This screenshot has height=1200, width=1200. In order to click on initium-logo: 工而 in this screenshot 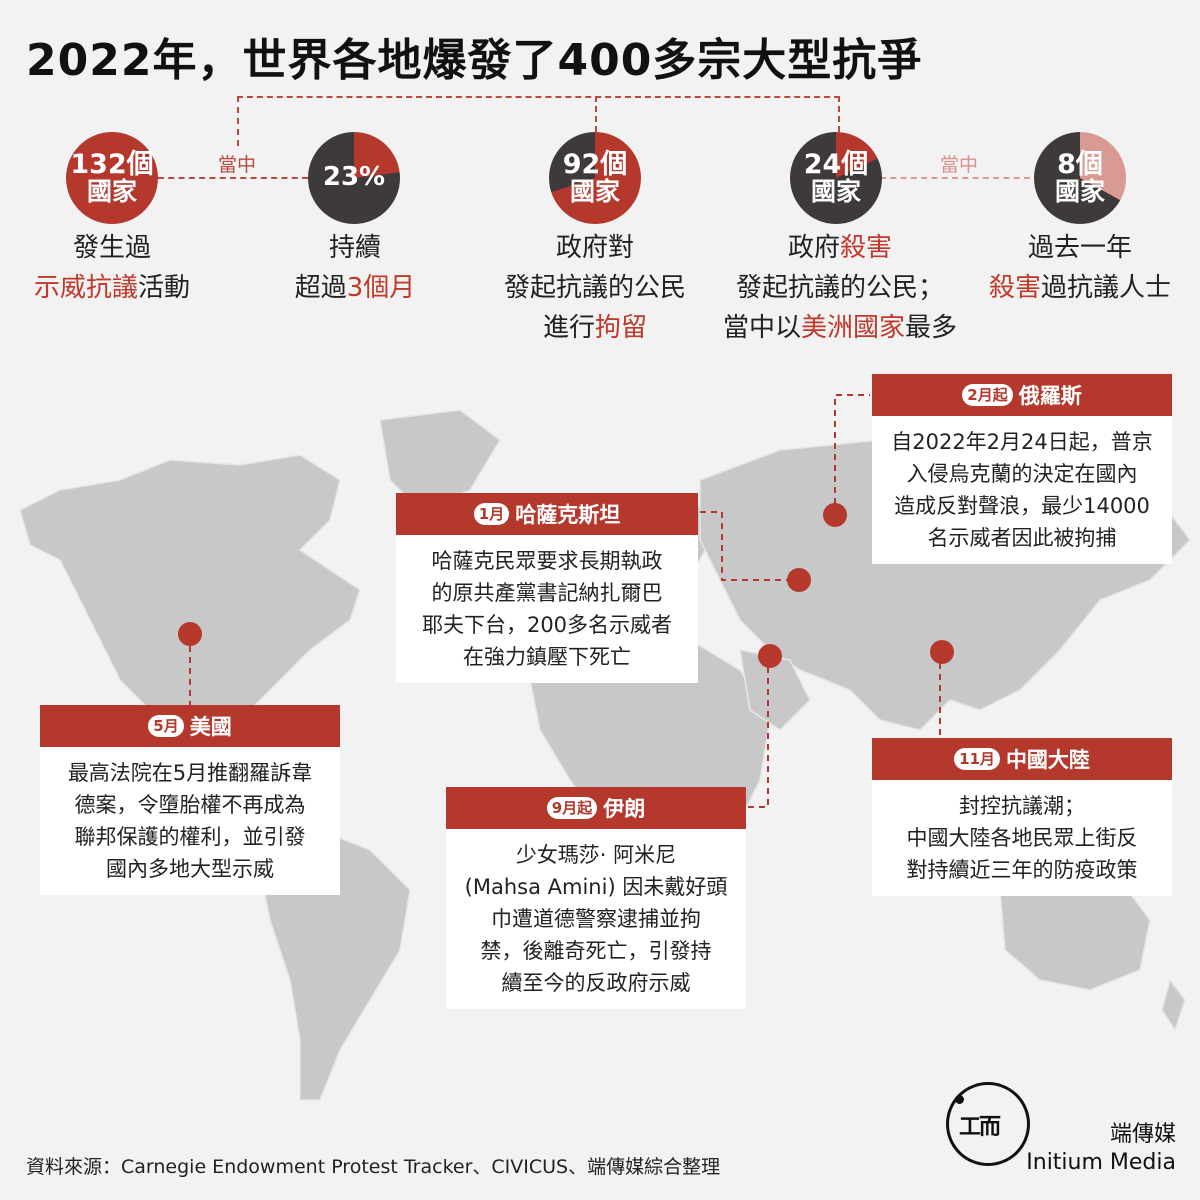, I will do `click(988, 1124)`.